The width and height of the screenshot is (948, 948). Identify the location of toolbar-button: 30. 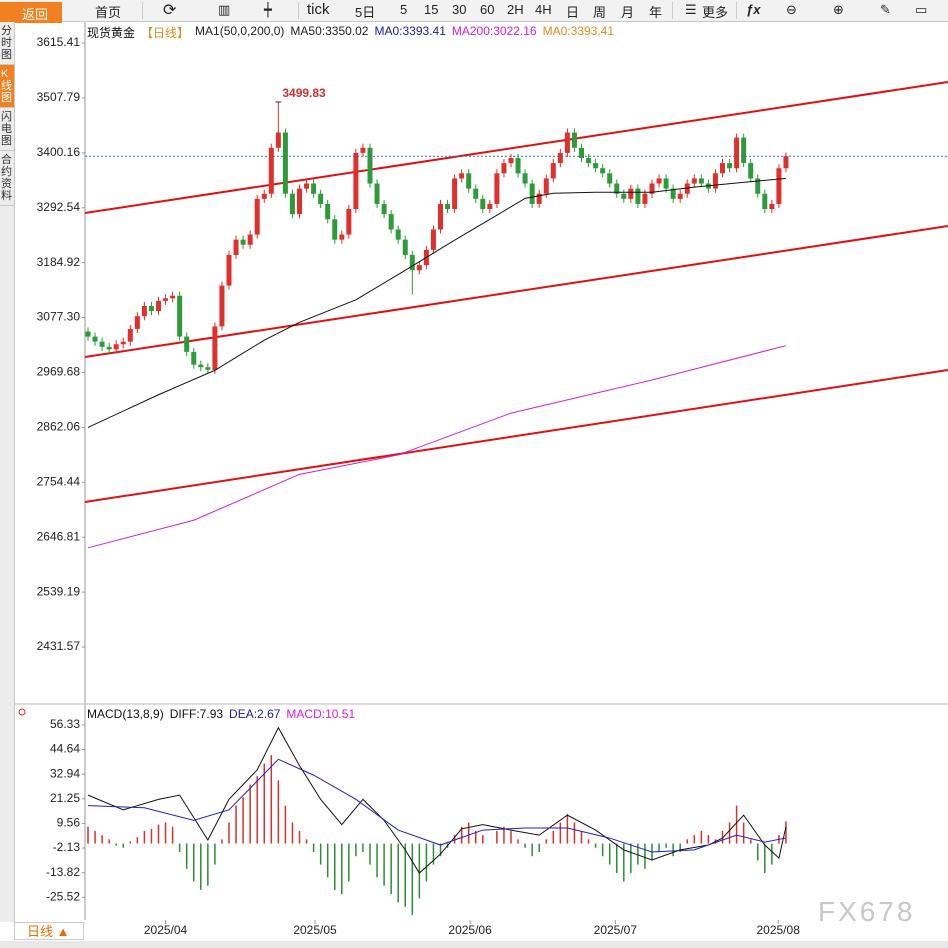
(459, 9).